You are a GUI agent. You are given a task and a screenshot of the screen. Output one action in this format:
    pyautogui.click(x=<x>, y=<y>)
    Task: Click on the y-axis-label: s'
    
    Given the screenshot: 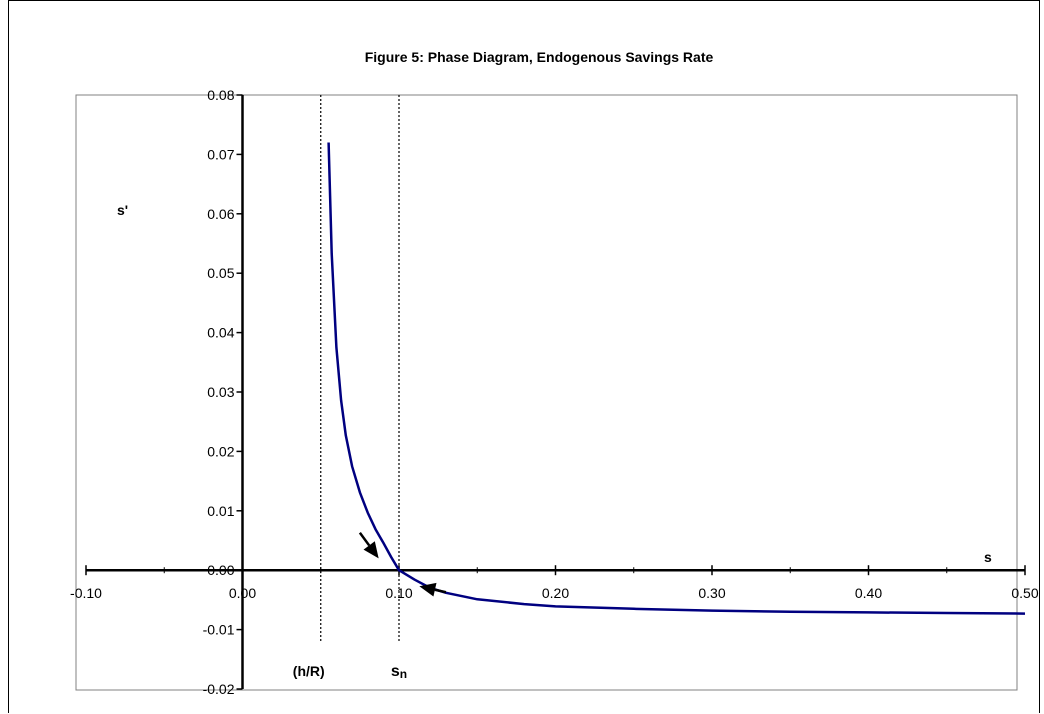 What is the action you would take?
    pyautogui.click(x=122, y=210)
    